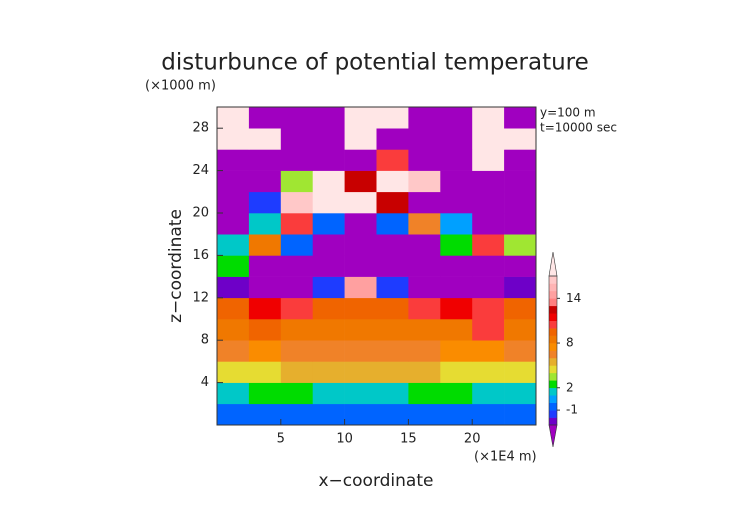  Describe the element at coordinates (176, 266) in the screenshot. I see `y-axis-title: z−coordinate` at that location.